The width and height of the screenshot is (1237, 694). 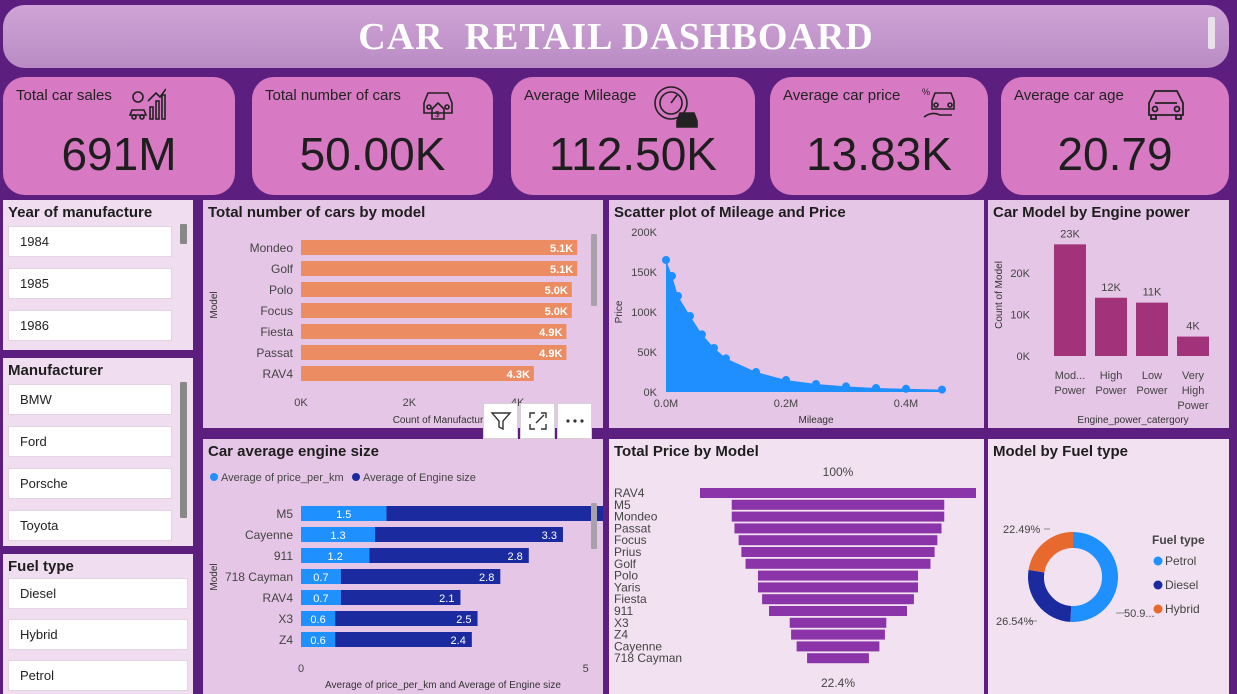 What do you see at coordinates (286, 640) in the screenshot?
I see `category-label: Z4` at bounding box center [286, 640].